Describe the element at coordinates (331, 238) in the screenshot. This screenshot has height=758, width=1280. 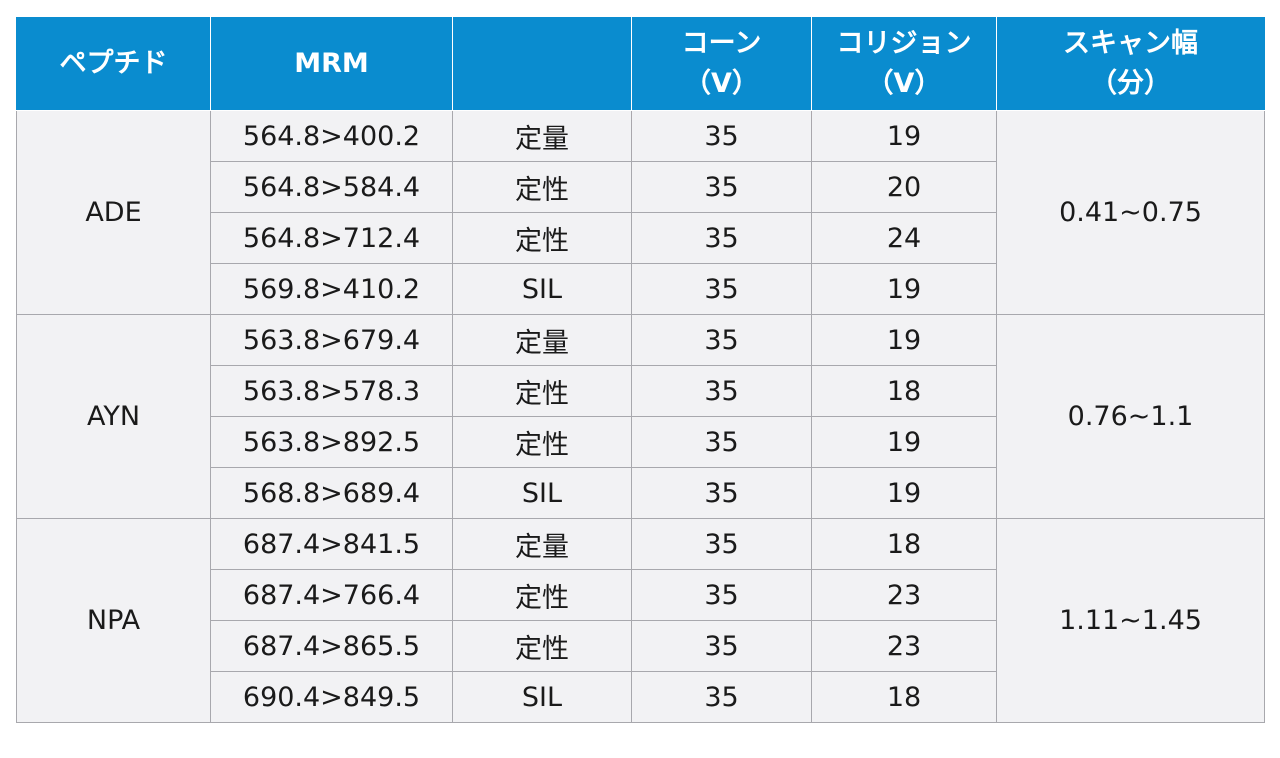
I see `mrm-transition-cell: 564.8>712.4` at that location.